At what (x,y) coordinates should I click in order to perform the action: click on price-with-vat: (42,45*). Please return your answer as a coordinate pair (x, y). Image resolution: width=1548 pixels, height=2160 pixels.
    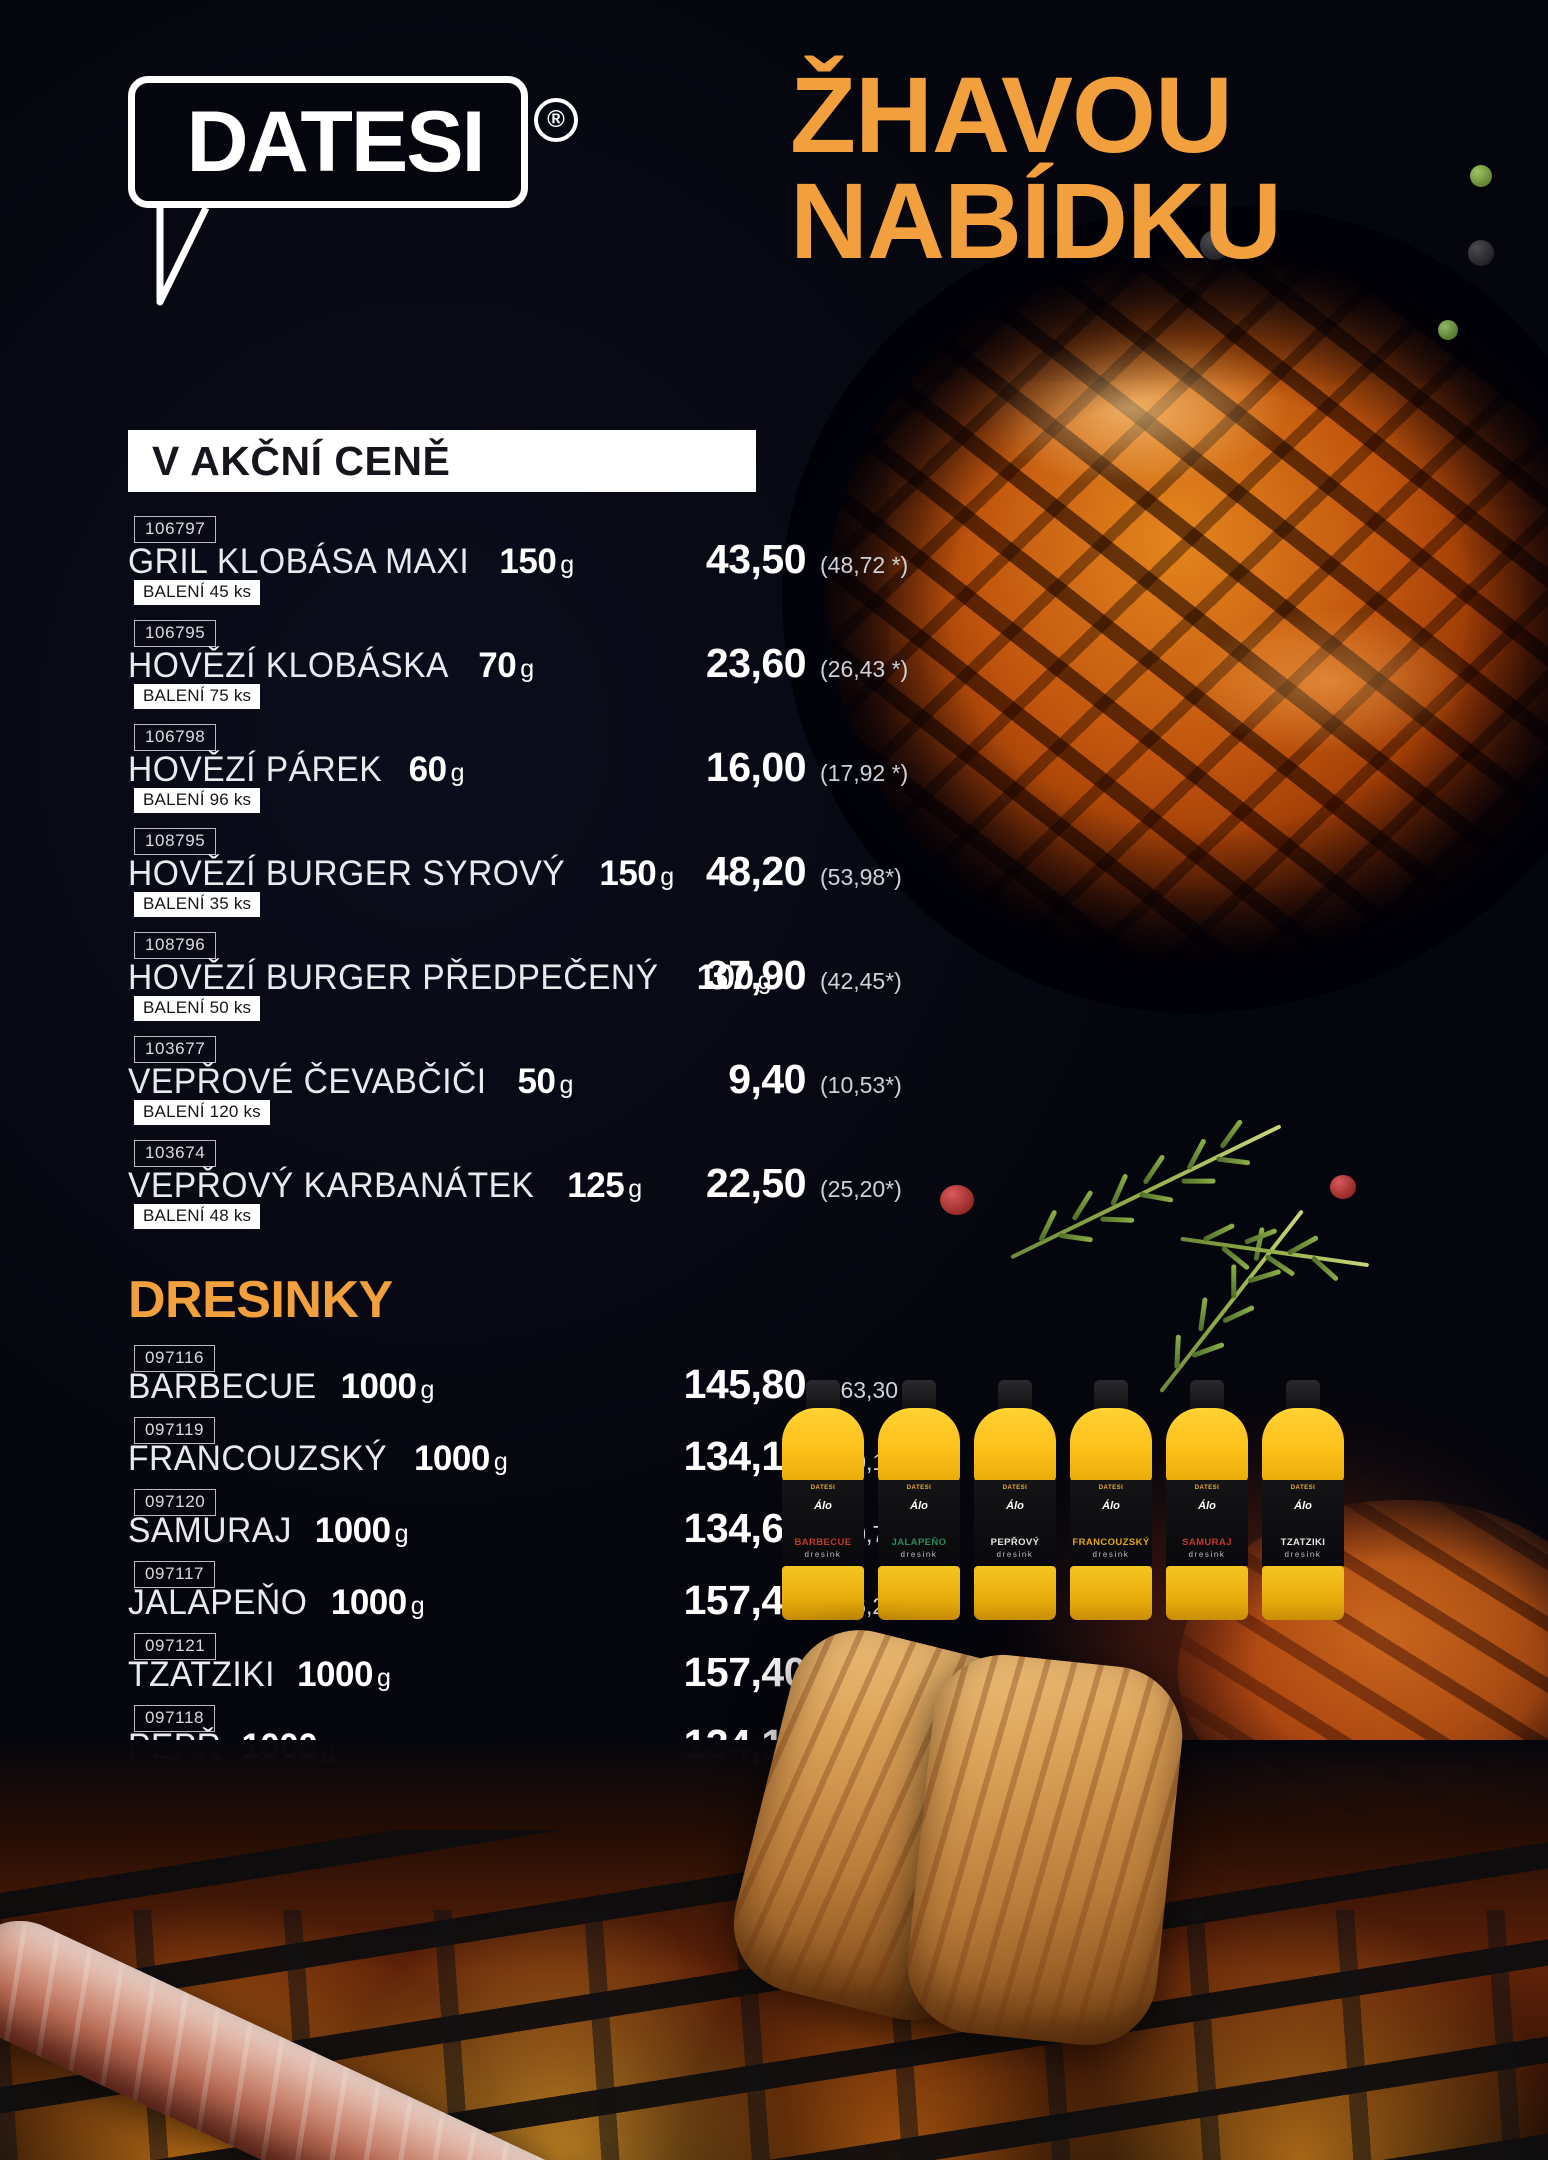
    Looking at the image, I should click on (861, 981).